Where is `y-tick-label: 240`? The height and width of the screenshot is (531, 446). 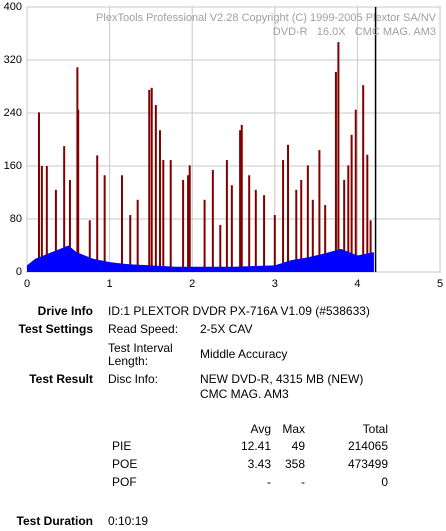 y-tick-label: 240 is located at coordinates (13, 113).